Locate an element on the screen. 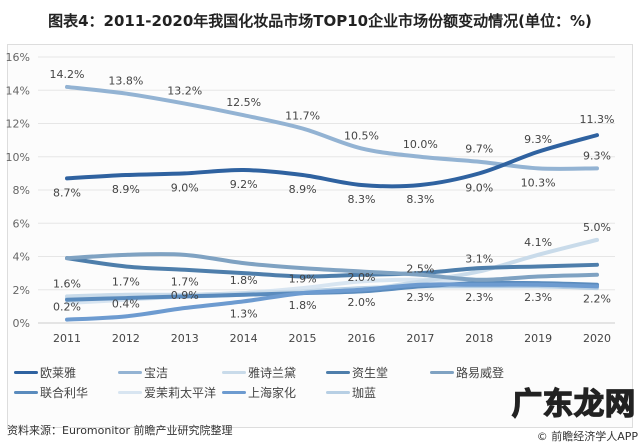 This screenshot has height=448, width=640. data-label: 9.2% is located at coordinates (244, 184).